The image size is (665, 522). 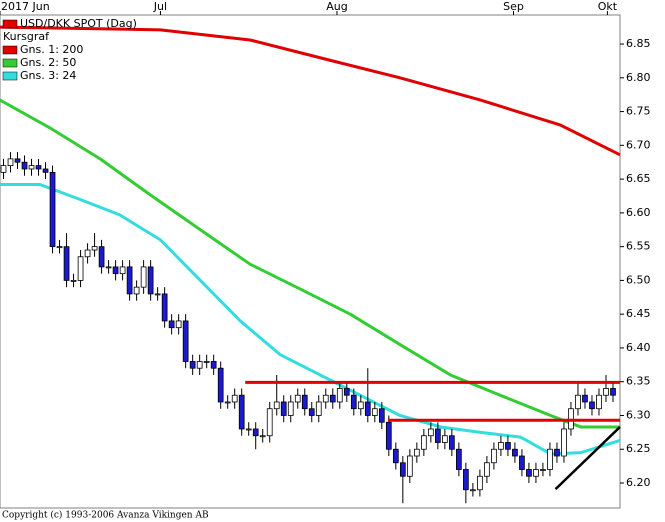 I want to click on annotation-line, so click(x=587, y=458).